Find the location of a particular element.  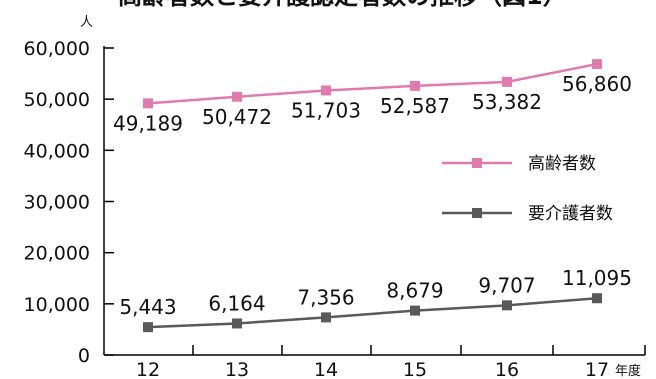

x-tick-label: 12 is located at coordinates (148, 369).